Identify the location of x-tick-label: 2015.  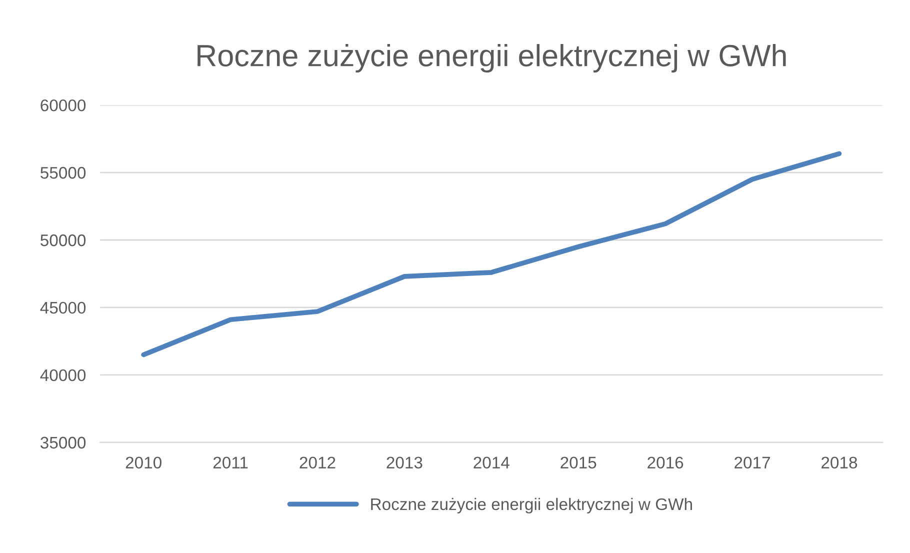
(578, 462).